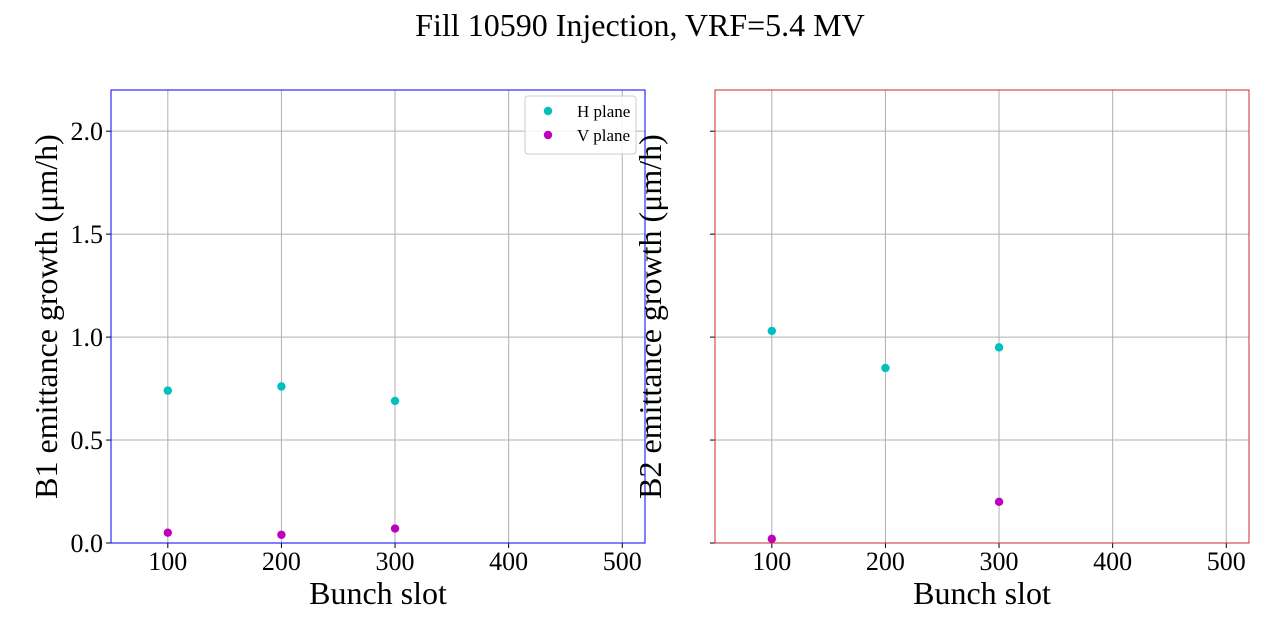 The height and width of the screenshot is (640, 1280). Describe the element at coordinates (87, 337) in the screenshot. I see `chart-0-y-tick-label: 1.0` at that location.